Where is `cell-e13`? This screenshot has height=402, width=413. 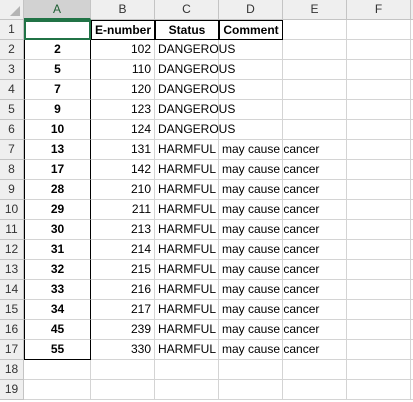
cell-e13 is located at coordinates (315, 270).